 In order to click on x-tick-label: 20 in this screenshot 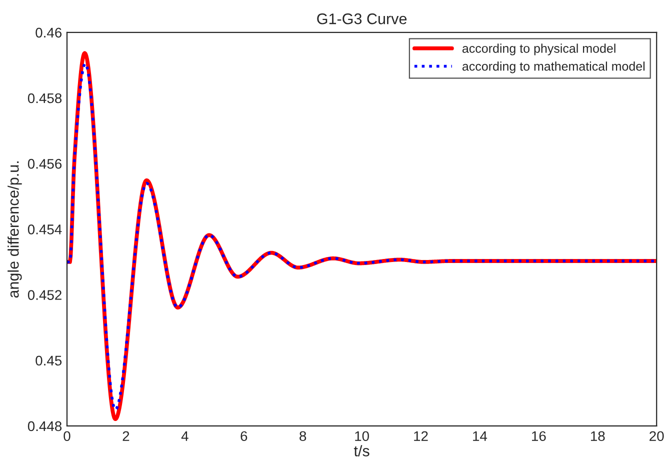, I will do `click(657, 436)`.